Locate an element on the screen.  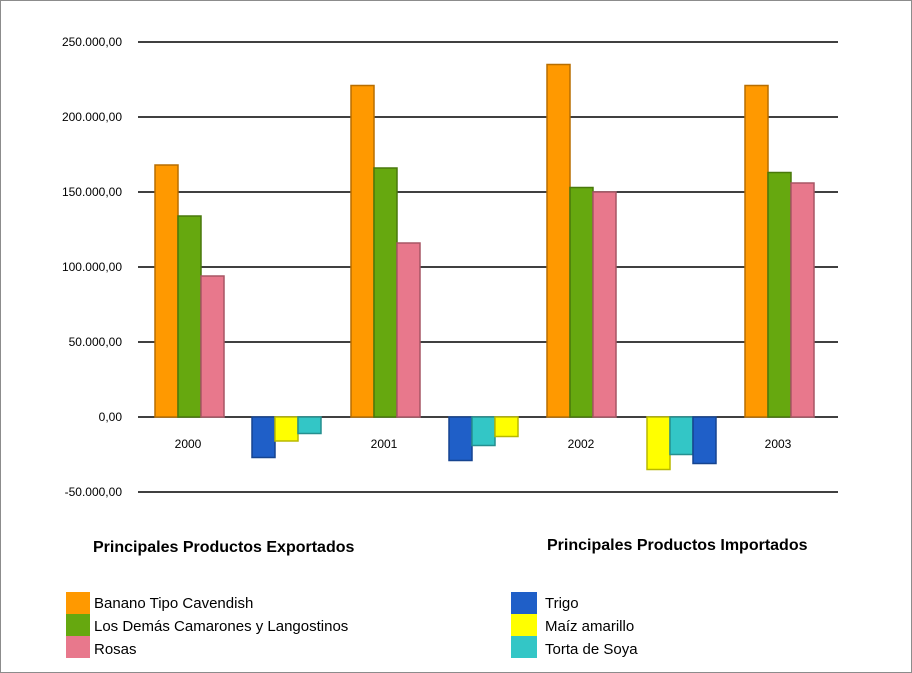
bar-maiz-gap3 is located at coordinates (658, 443).